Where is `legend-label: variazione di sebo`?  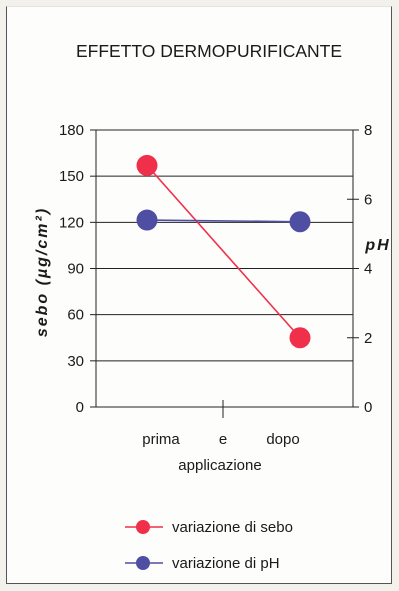 legend-label: variazione di sebo is located at coordinates (232, 527).